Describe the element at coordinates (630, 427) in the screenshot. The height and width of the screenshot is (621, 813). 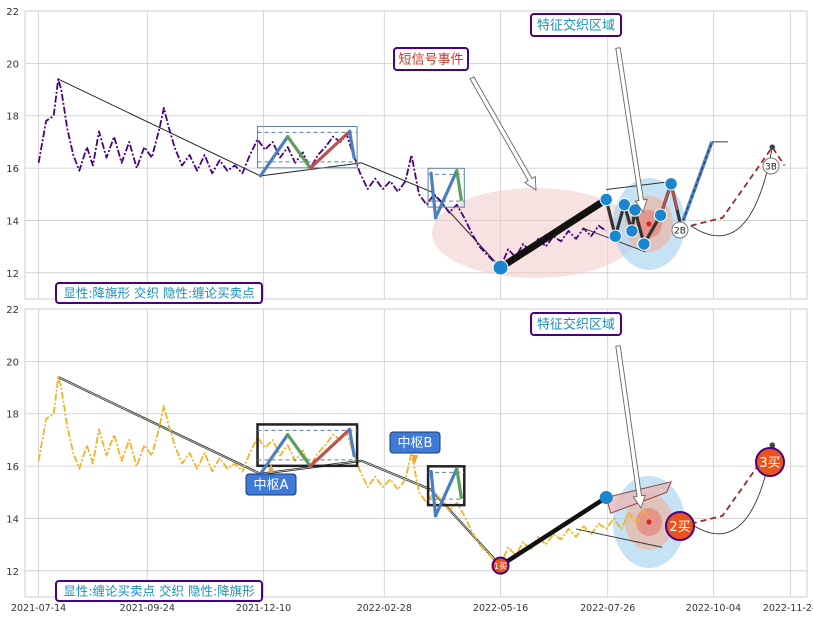
I see `feature-zone-arrow-bottom` at that location.